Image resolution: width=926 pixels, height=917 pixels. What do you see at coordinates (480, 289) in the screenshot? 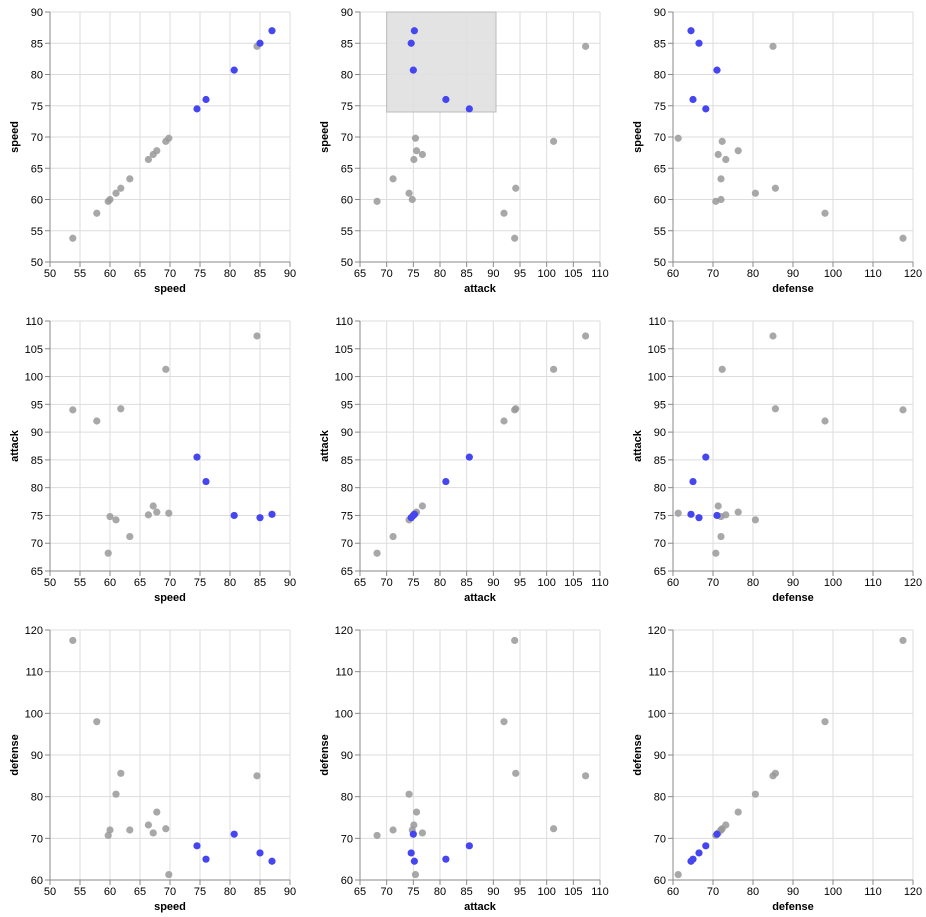
I see `x-axis-title: attack` at bounding box center [480, 289].